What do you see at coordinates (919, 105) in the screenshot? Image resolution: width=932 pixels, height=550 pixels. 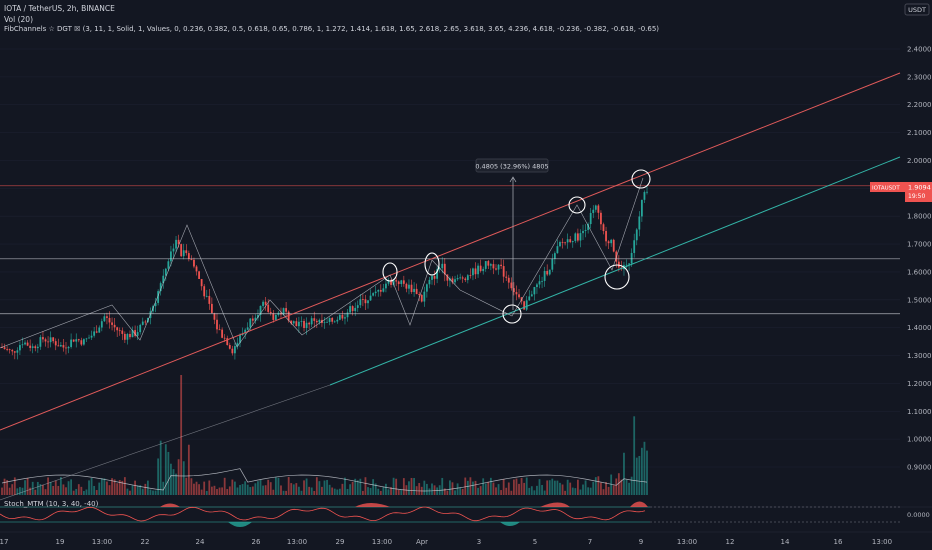 I see `price-axis-tick: 2.2000` at bounding box center [919, 105].